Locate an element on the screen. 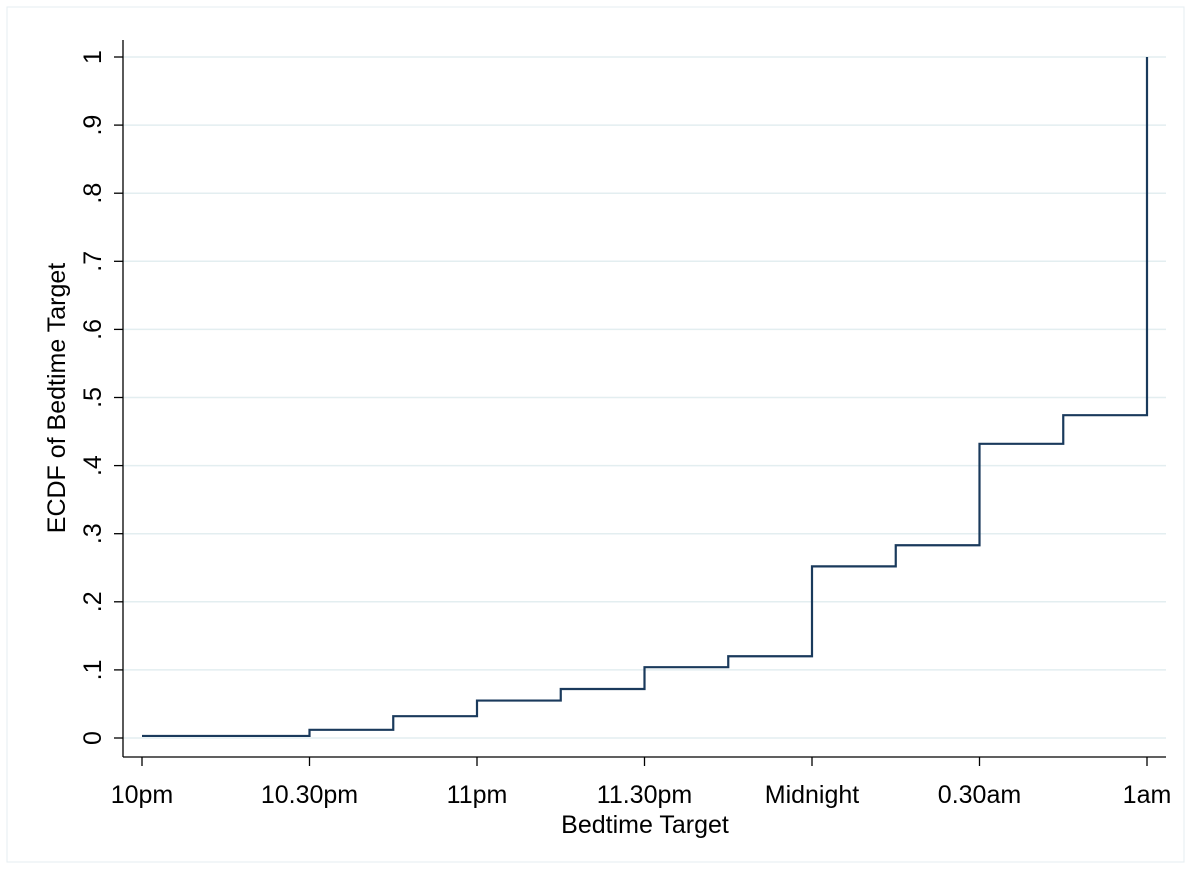 Image resolution: width=1191 pixels, height=869 pixels. x-tick-label: 11.30pm is located at coordinates (644, 795).